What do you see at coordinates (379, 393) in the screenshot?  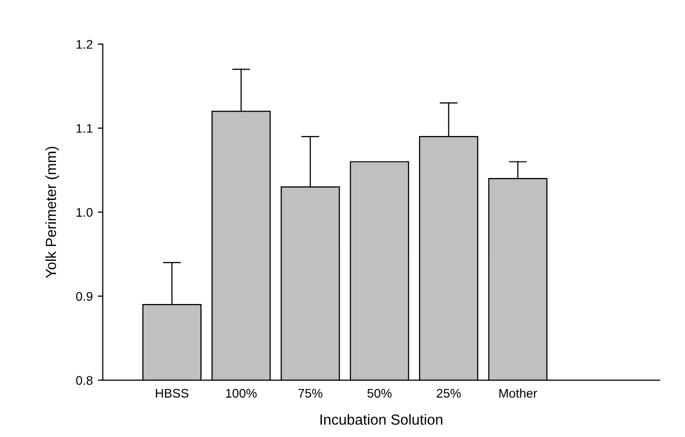 I see `x-tick-label: 50%` at bounding box center [379, 393].